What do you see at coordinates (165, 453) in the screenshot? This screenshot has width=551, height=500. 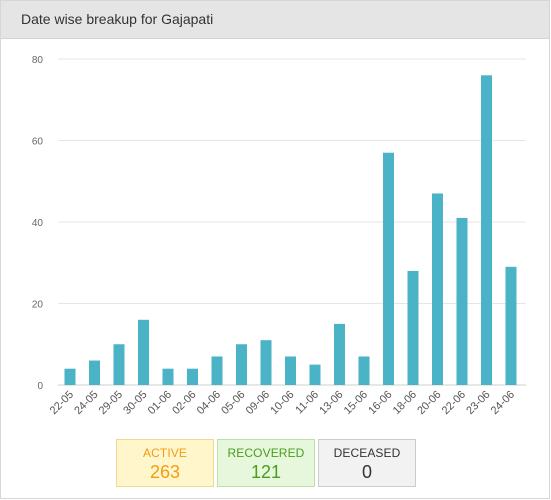 I see `active-label: ACTIVE` at bounding box center [165, 453].